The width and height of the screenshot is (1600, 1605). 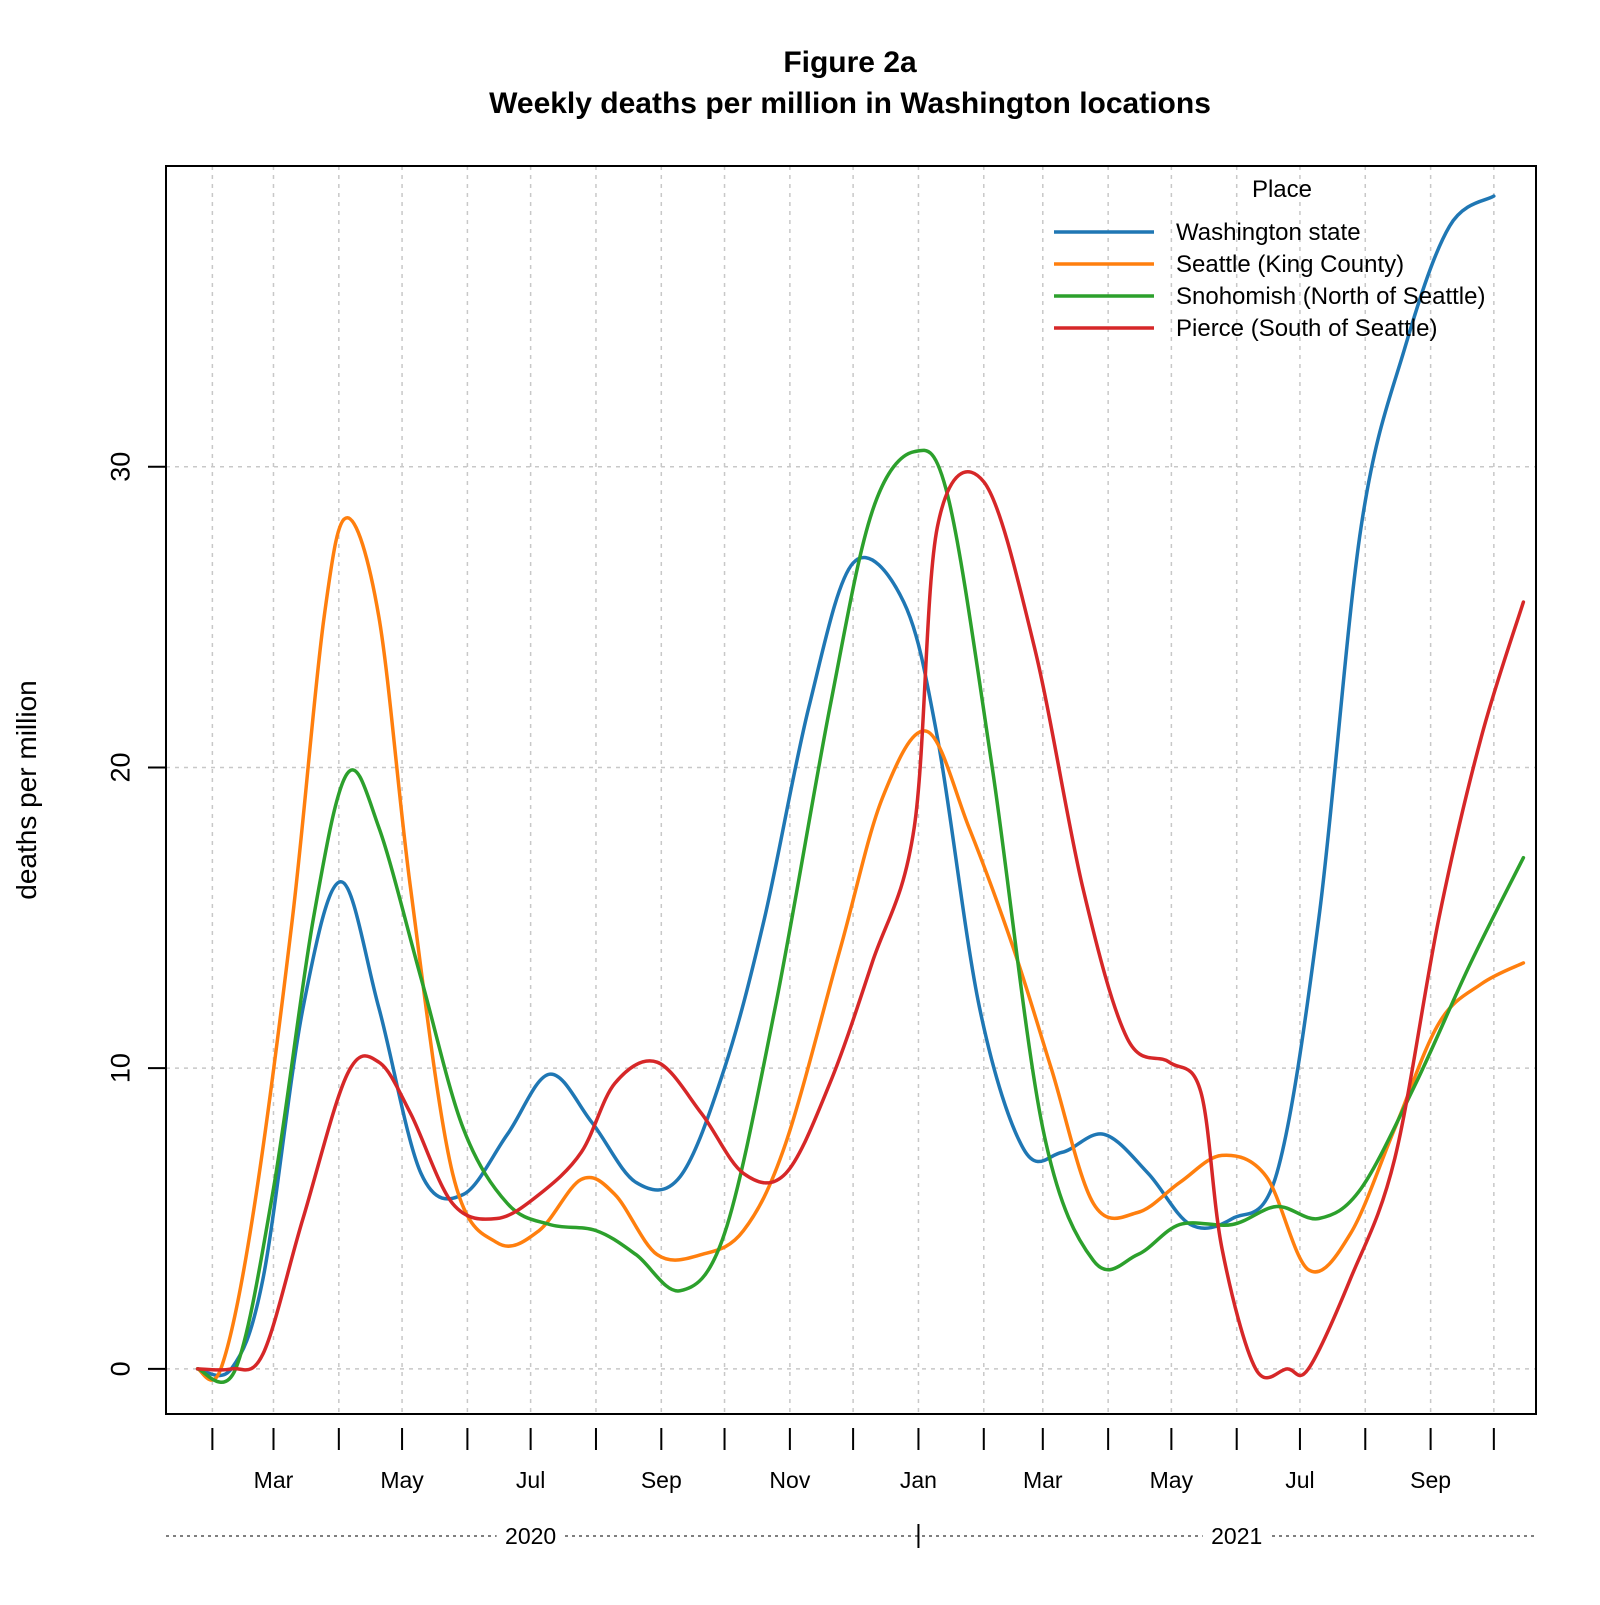 I want to click on y-tick-label: 10, so click(x=120, y=1068).